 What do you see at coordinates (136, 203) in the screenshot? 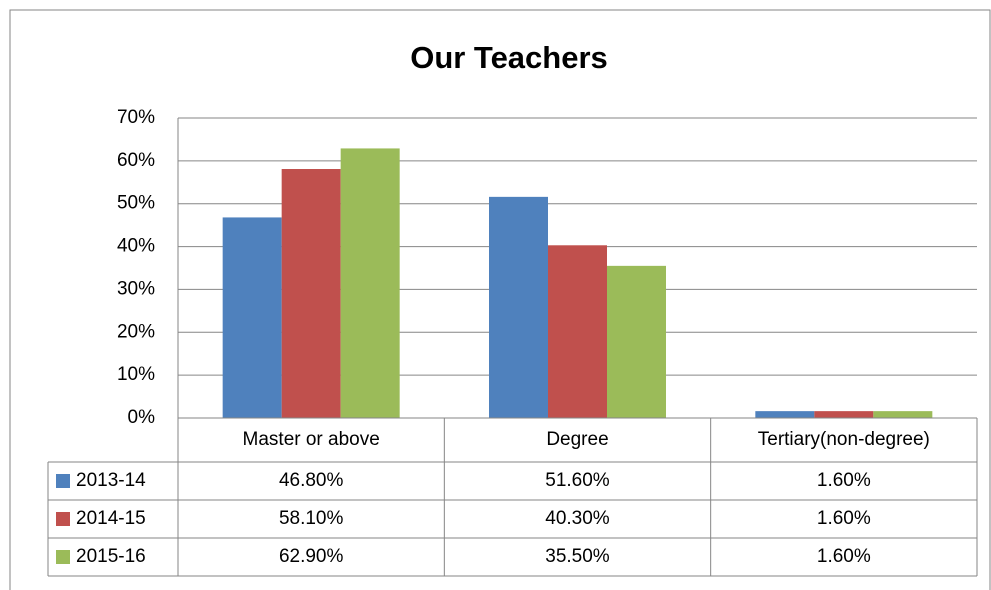
I see `y-tick-label: 50%` at bounding box center [136, 203].